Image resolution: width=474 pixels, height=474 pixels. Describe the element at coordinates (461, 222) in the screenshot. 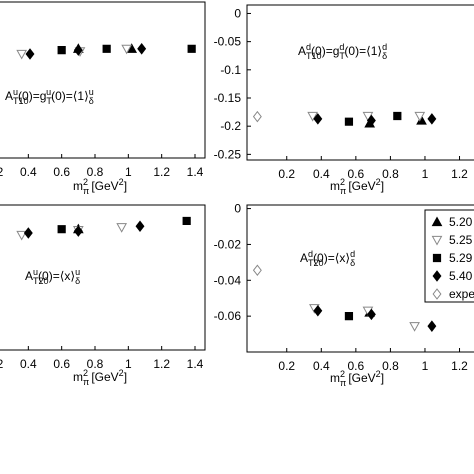

I see `legend-label: 5.20` at that location.